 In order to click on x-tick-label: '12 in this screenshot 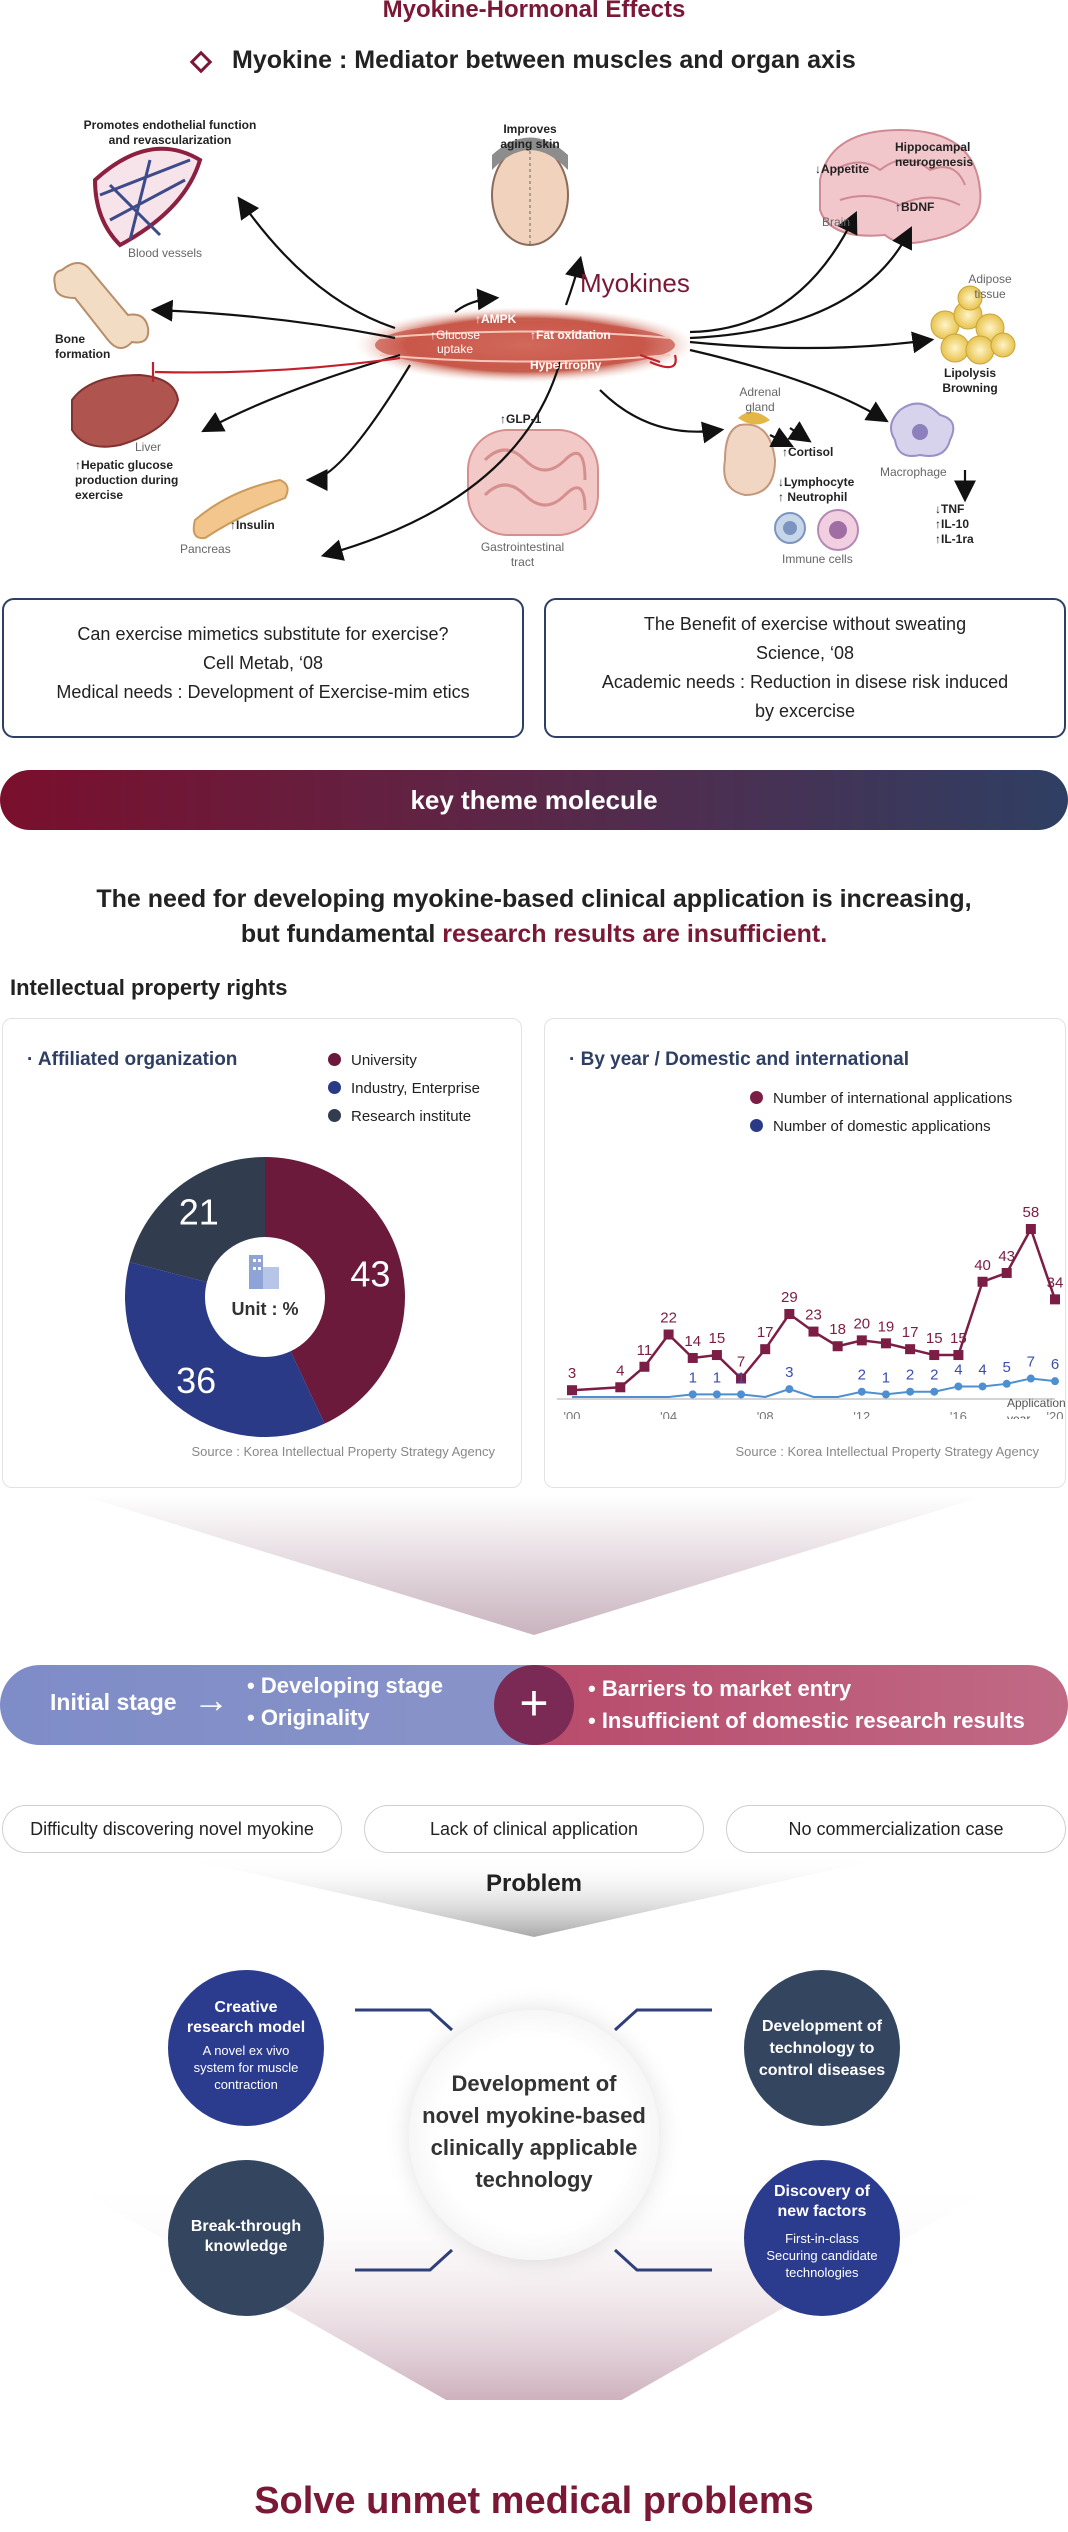, I will do `click(861, 1414)`.